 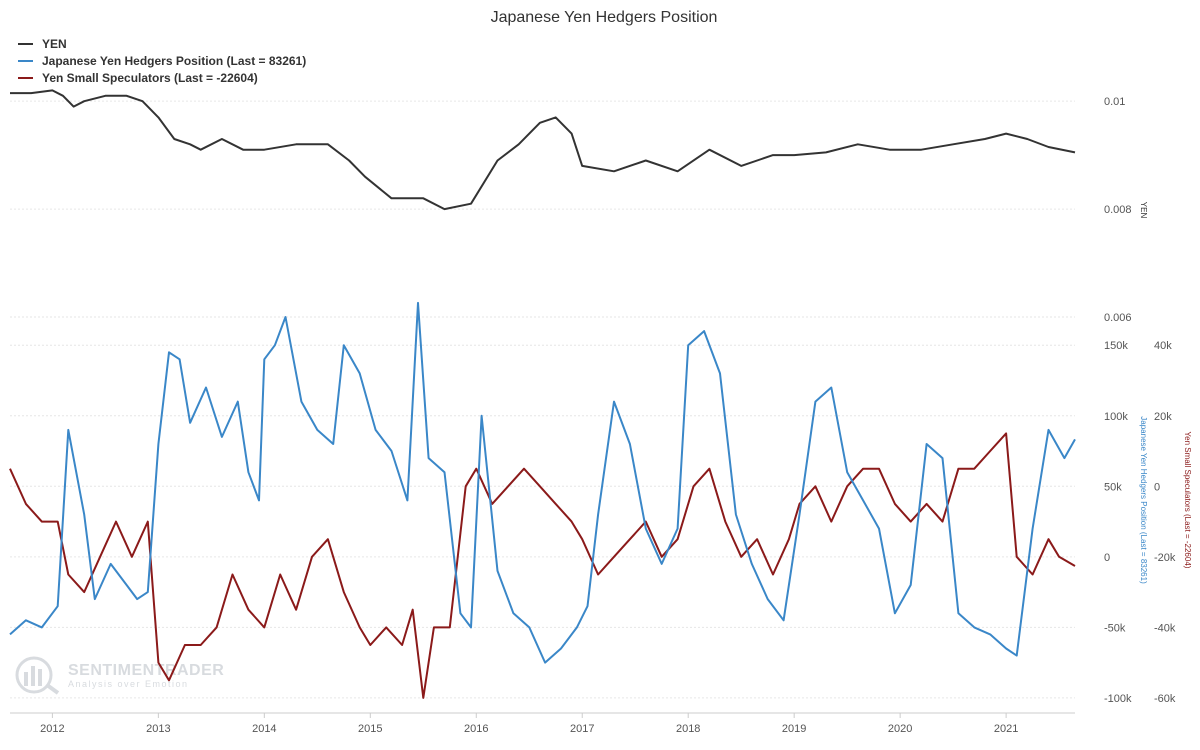 I want to click on yen-axis-title: YEN, so click(x=1143, y=210).